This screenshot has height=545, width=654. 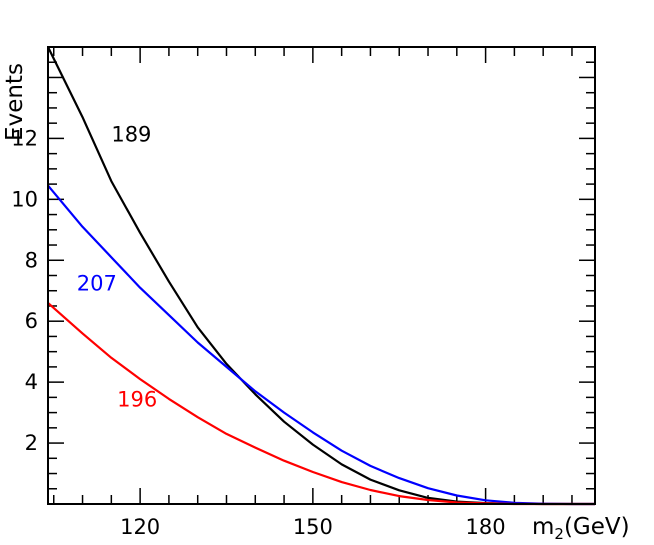 I want to click on y-tick-label: 4, so click(x=31, y=382).